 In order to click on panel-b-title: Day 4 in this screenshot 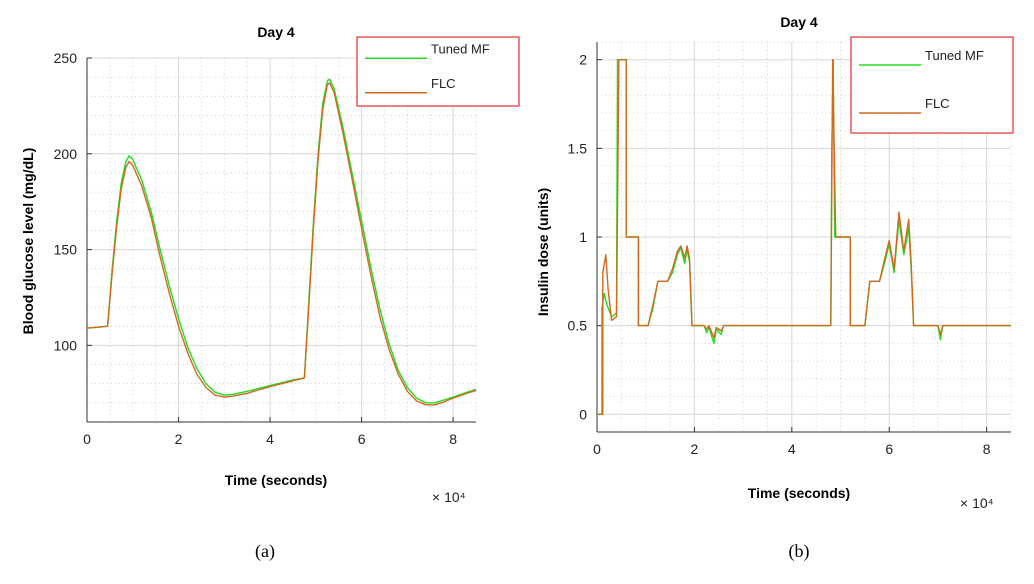, I will do `click(799, 22)`.